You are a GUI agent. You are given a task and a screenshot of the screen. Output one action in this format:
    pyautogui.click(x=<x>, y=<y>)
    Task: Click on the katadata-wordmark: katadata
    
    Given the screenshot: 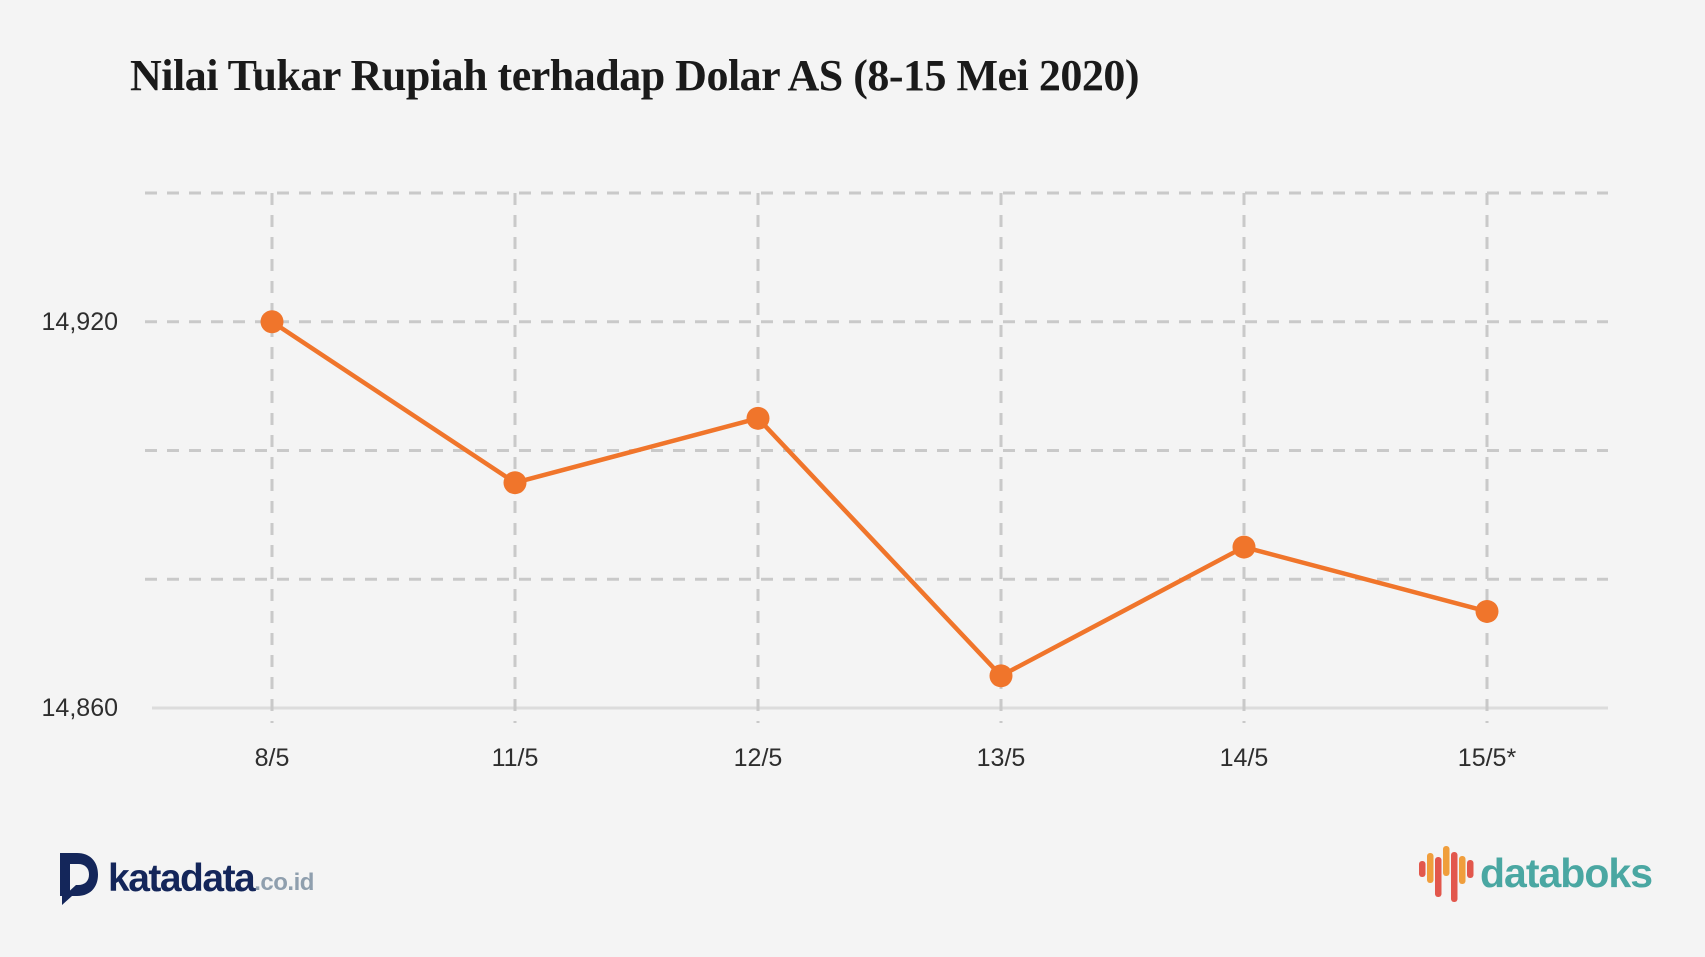 What is the action you would take?
    pyautogui.click(x=182, y=878)
    